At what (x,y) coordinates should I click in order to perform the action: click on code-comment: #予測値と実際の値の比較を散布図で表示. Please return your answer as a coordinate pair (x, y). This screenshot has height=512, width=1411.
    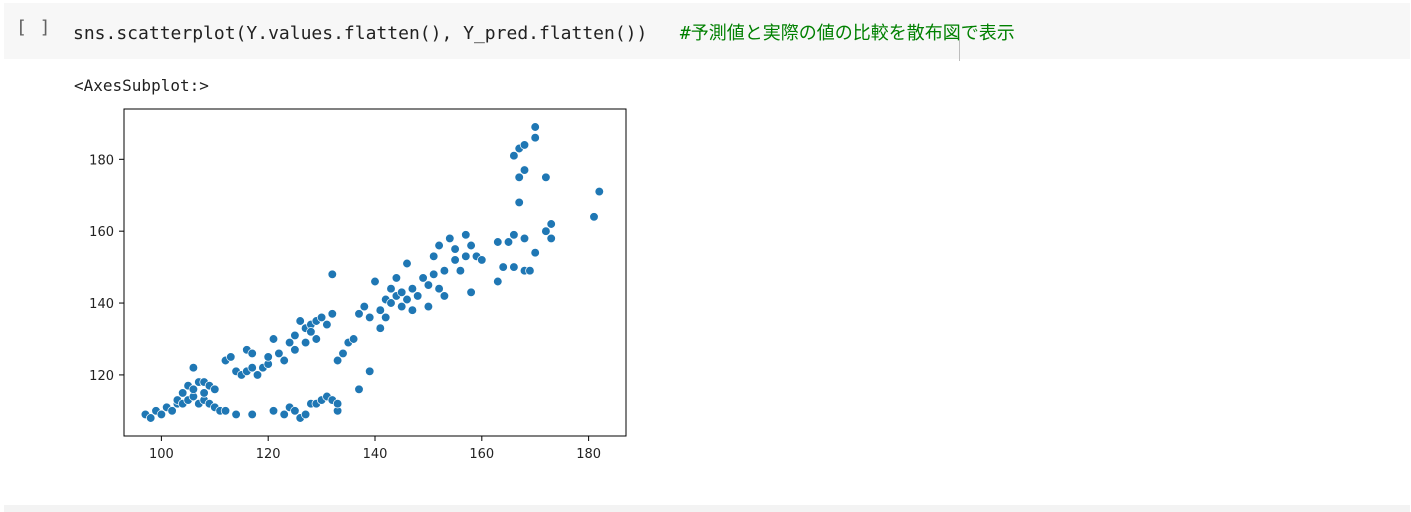
    Looking at the image, I should click on (847, 33).